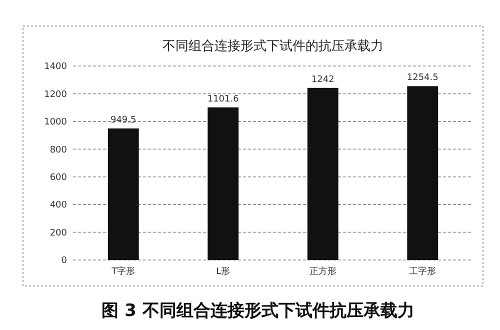 The image size is (500, 330). Describe the element at coordinates (123, 120) in the screenshot. I see `data-label: 949.5` at that location.